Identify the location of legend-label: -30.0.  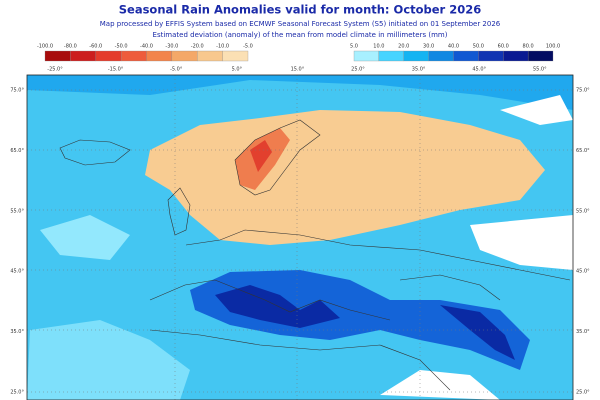
(171, 47).